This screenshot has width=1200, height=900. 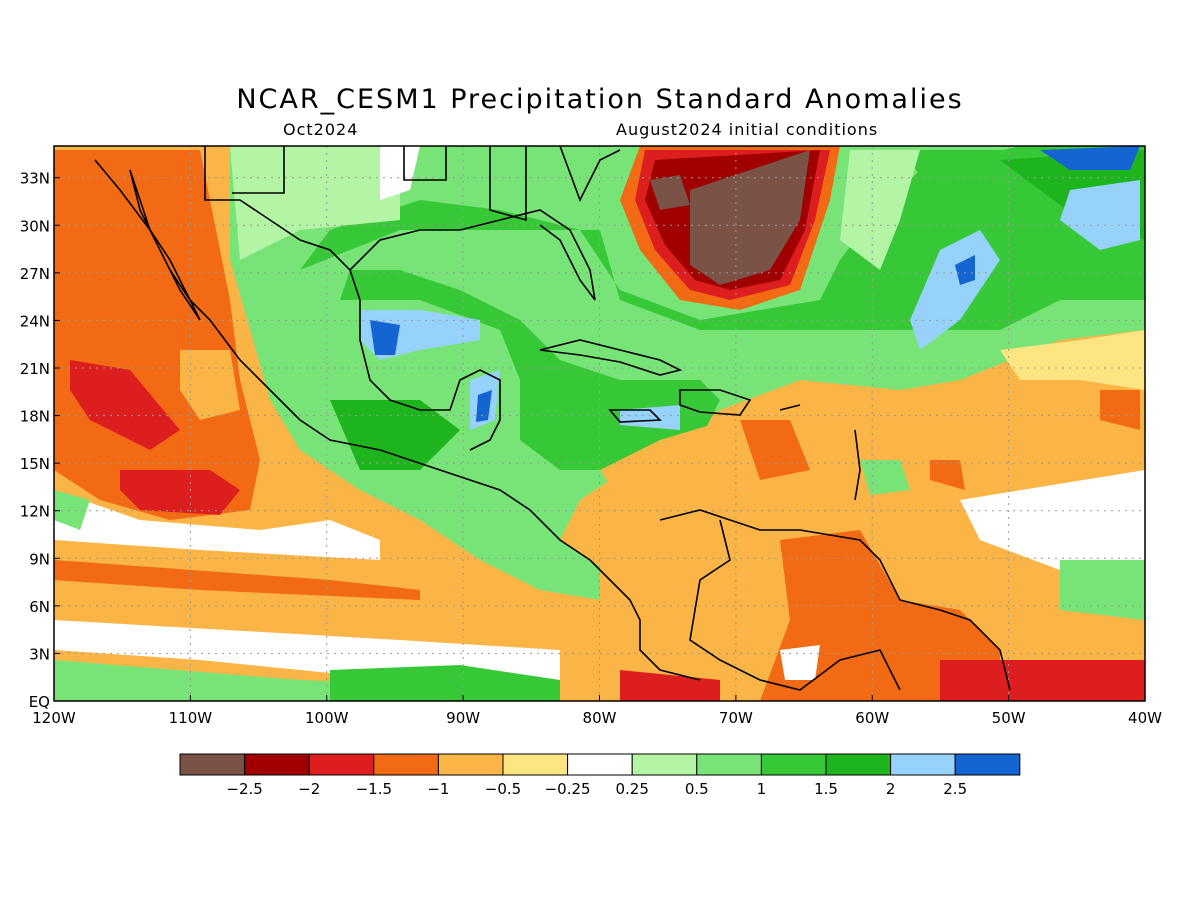 I want to click on colorbar-tick-label: −1.5, so click(x=374, y=789).